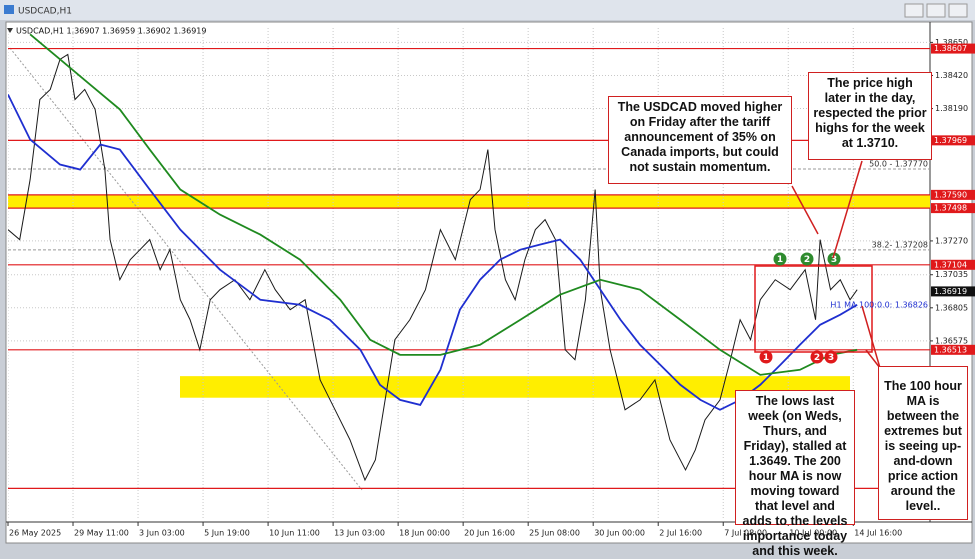  I want to click on close-button, so click(958, 10).